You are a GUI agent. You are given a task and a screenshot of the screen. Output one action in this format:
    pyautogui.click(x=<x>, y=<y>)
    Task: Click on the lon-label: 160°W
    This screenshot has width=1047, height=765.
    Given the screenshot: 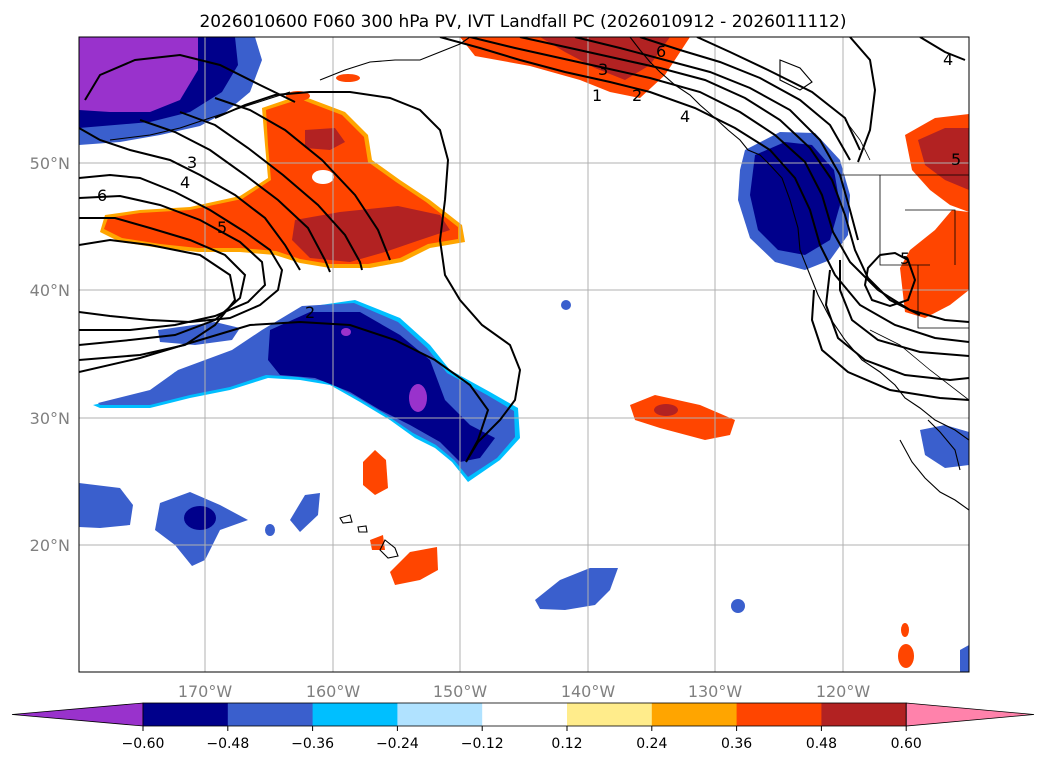 What is the action you would take?
    pyautogui.click(x=333, y=691)
    